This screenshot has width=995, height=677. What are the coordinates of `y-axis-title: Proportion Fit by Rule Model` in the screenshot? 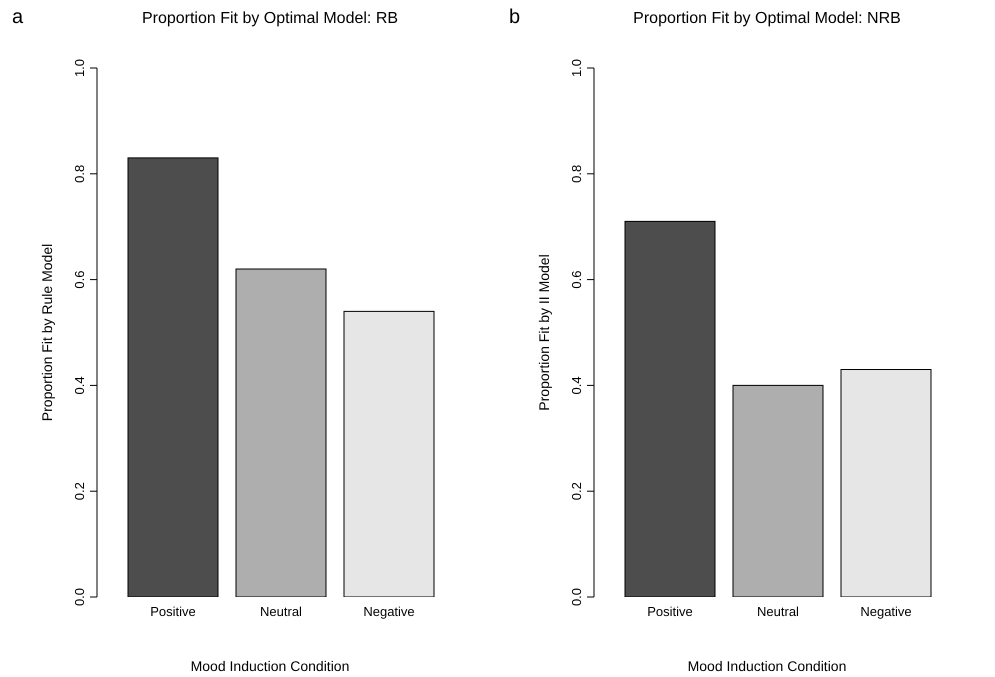 It's located at (46, 333).